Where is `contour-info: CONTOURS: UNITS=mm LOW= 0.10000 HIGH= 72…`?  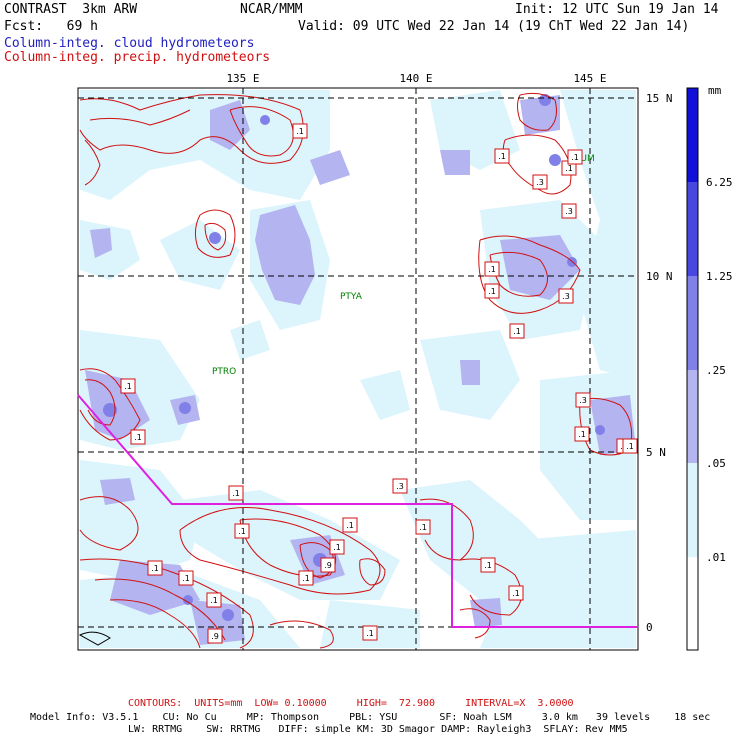
contour-info: CONTOURS: UNITS=mm LOW= 0.10000 HIGH= 72… is located at coordinates (351, 703).